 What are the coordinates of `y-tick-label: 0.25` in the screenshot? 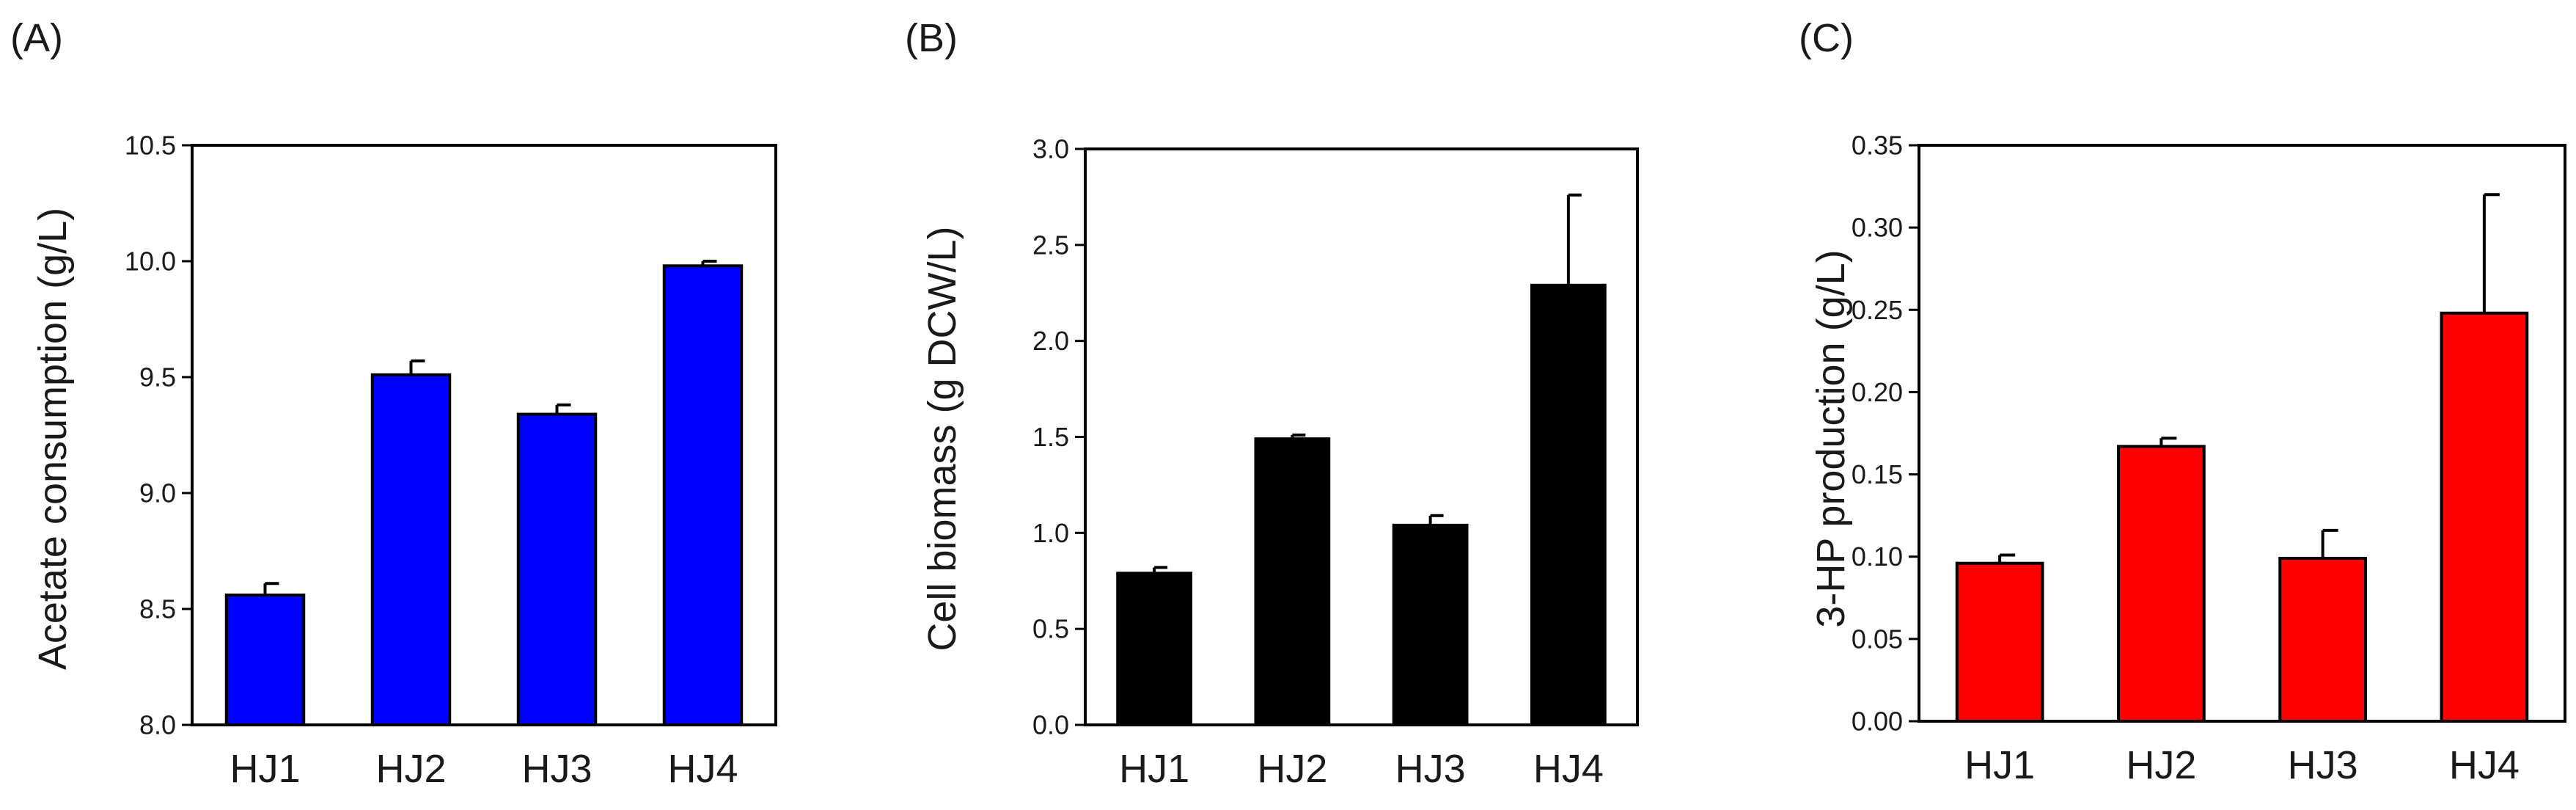 It's located at (1877, 310).